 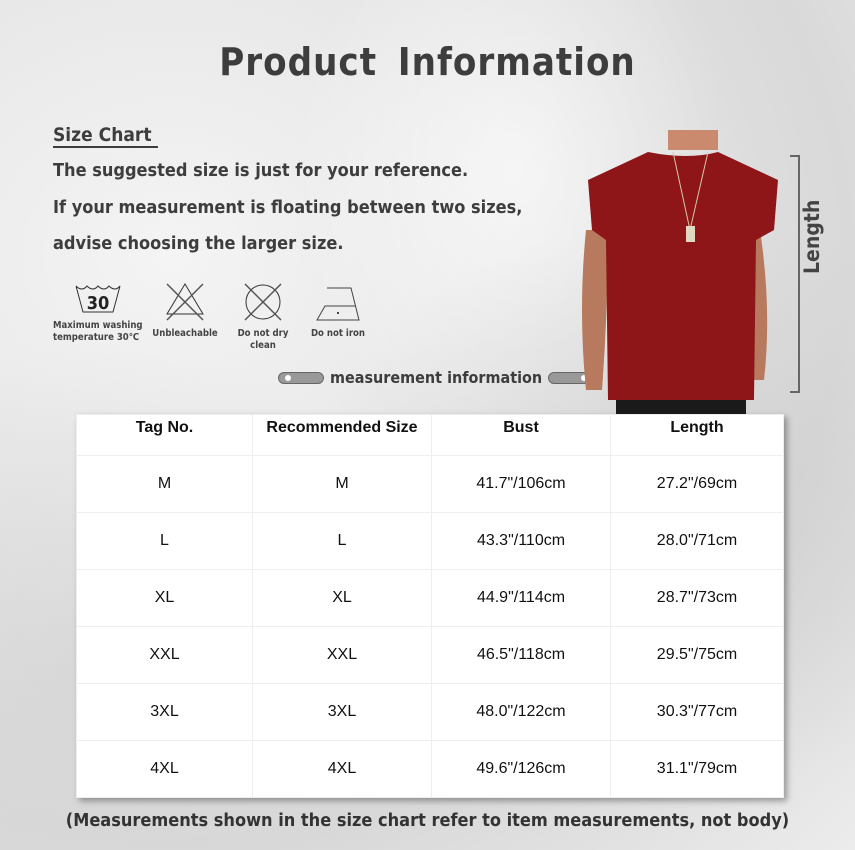 What do you see at coordinates (680, 272) in the screenshot?
I see `model-shirt-image` at bounding box center [680, 272].